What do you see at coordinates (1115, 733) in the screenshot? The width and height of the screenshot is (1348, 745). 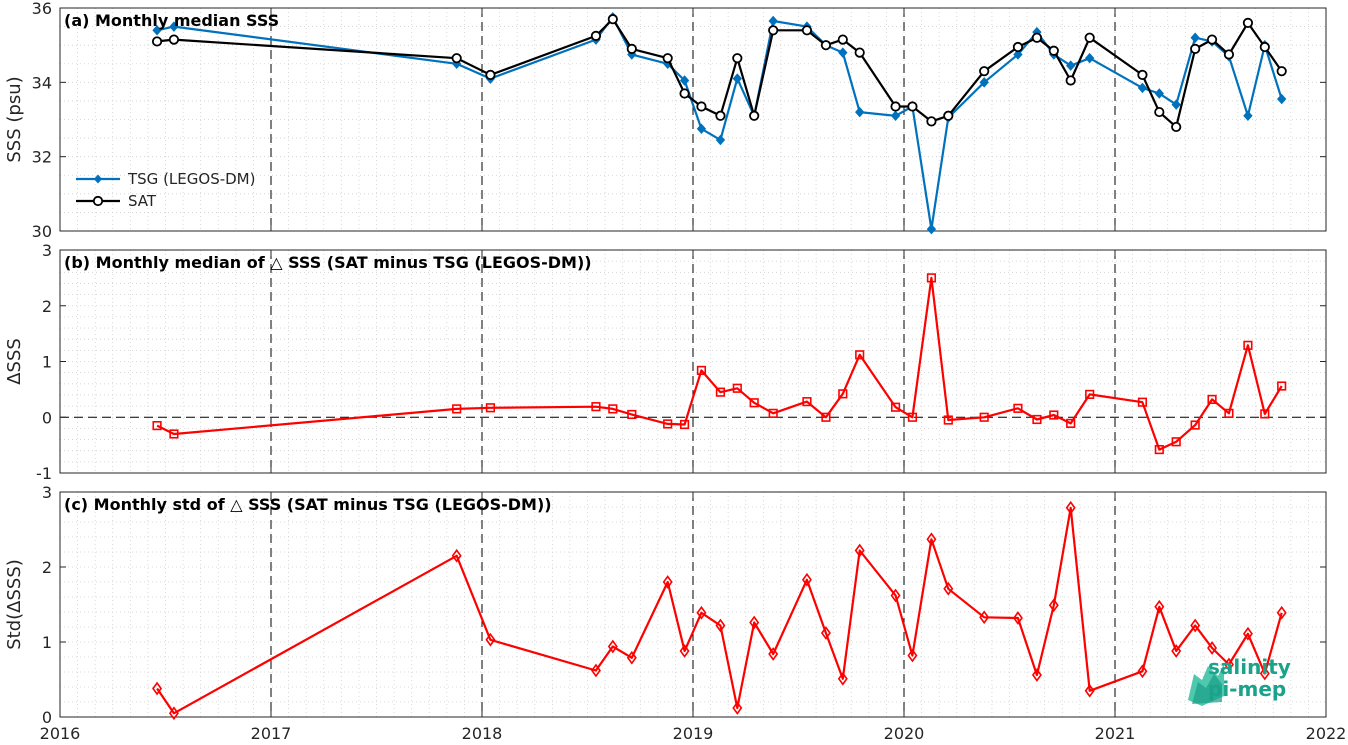 I see `x-tick-label: 2021` at bounding box center [1115, 733].